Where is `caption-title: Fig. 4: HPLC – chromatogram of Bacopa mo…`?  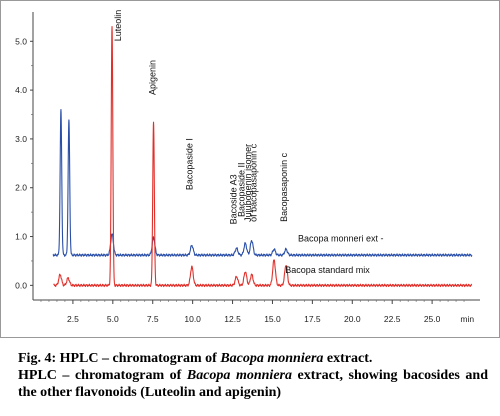
caption-title: Fig. 4: HPLC – chromatogram of Bacopa mo… is located at coordinates (253, 358).